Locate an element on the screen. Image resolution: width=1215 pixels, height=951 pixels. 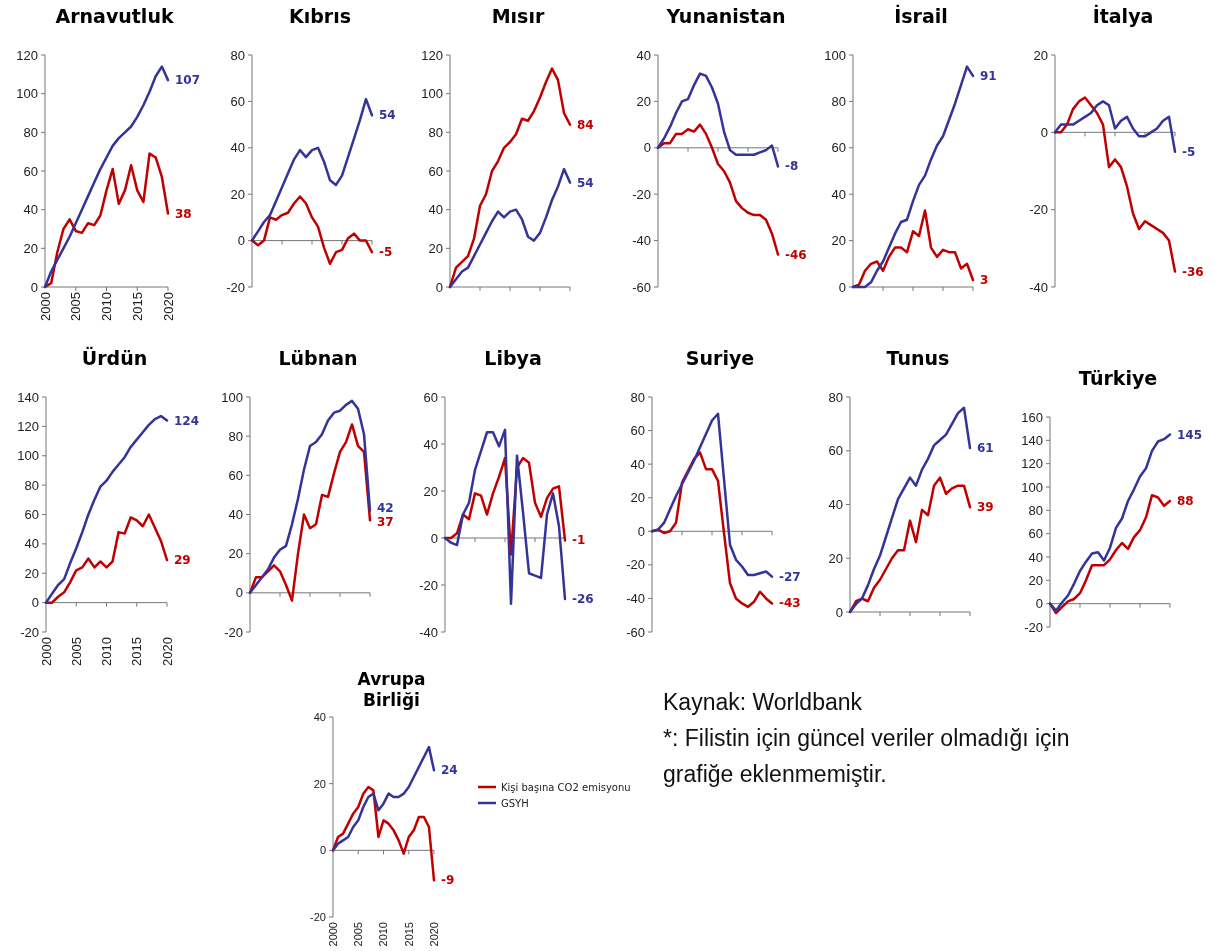
data-label: 3 is located at coordinates (984, 280).